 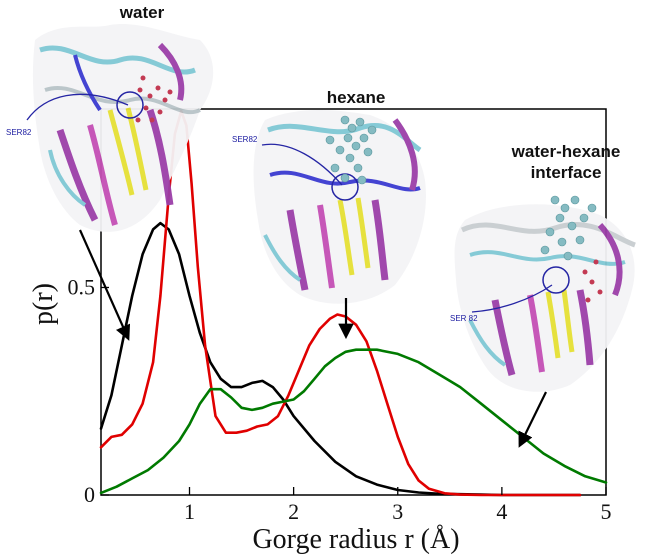 I want to click on inset-hexane-title: hexane, so click(x=356, y=97).